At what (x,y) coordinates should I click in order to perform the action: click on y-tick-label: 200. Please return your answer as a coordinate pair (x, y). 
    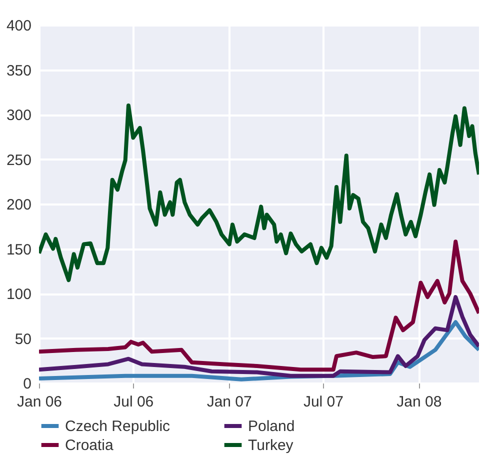
    Looking at the image, I should click on (19, 205).